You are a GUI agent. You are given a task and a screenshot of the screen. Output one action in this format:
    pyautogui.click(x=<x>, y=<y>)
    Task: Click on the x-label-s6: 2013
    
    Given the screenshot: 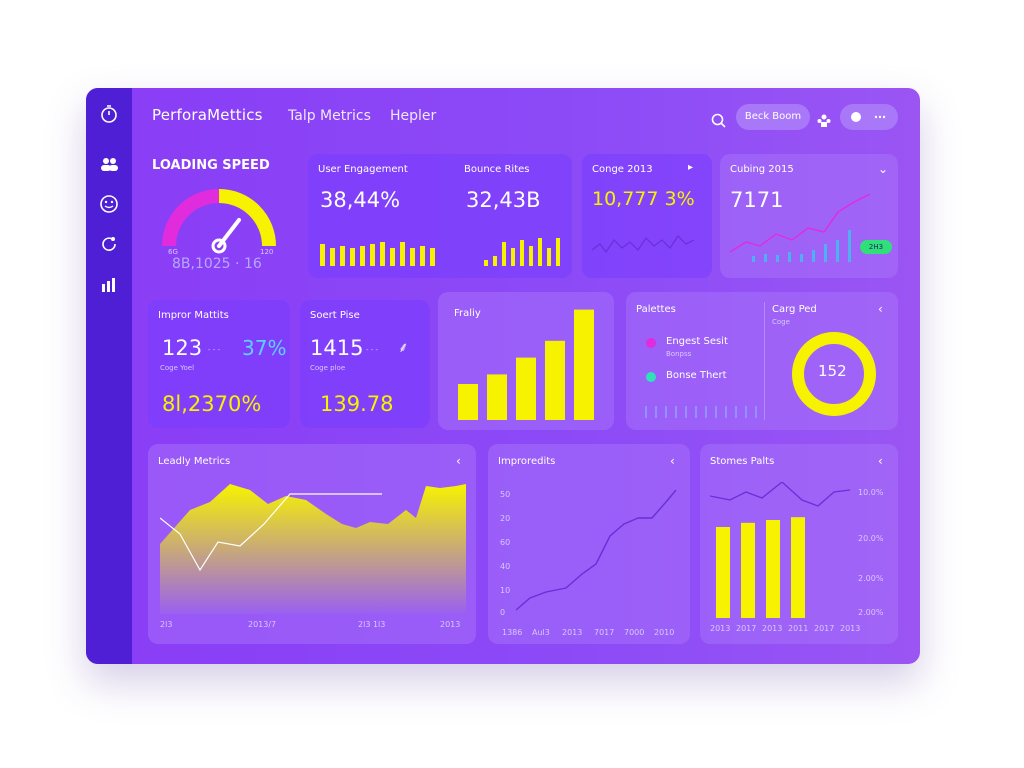 What is the action you would take?
    pyautogui.click(x=850, y=628)
    